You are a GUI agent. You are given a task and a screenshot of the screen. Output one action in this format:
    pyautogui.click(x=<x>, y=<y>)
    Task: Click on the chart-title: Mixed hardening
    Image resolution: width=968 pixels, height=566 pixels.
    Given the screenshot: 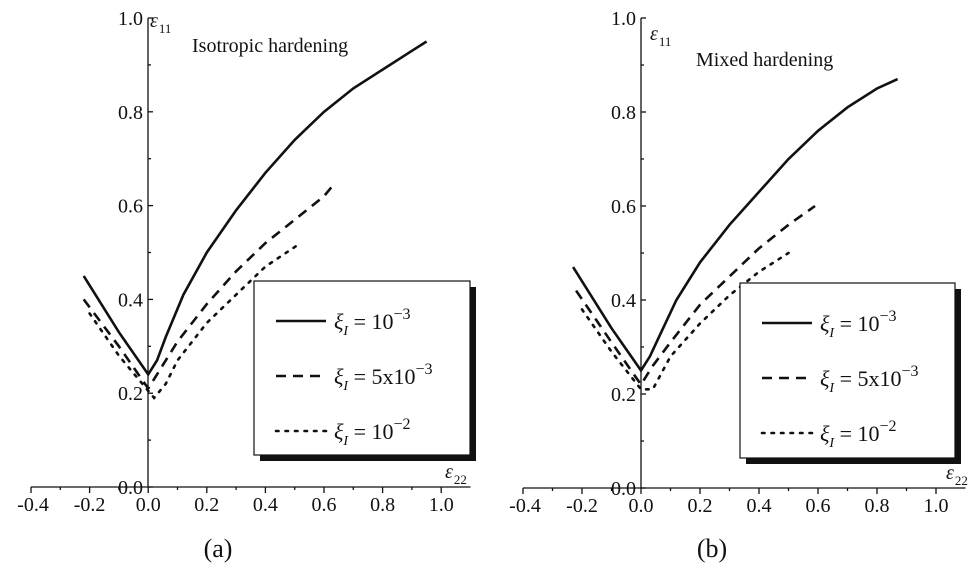 What is the action you would take?
    pyautogui.click(x=764, y=60)
    